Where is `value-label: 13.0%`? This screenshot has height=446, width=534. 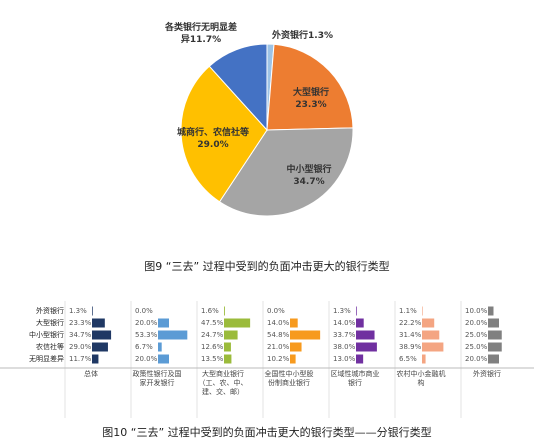 value-label: 13.0% is located at coordinates (344, 359).